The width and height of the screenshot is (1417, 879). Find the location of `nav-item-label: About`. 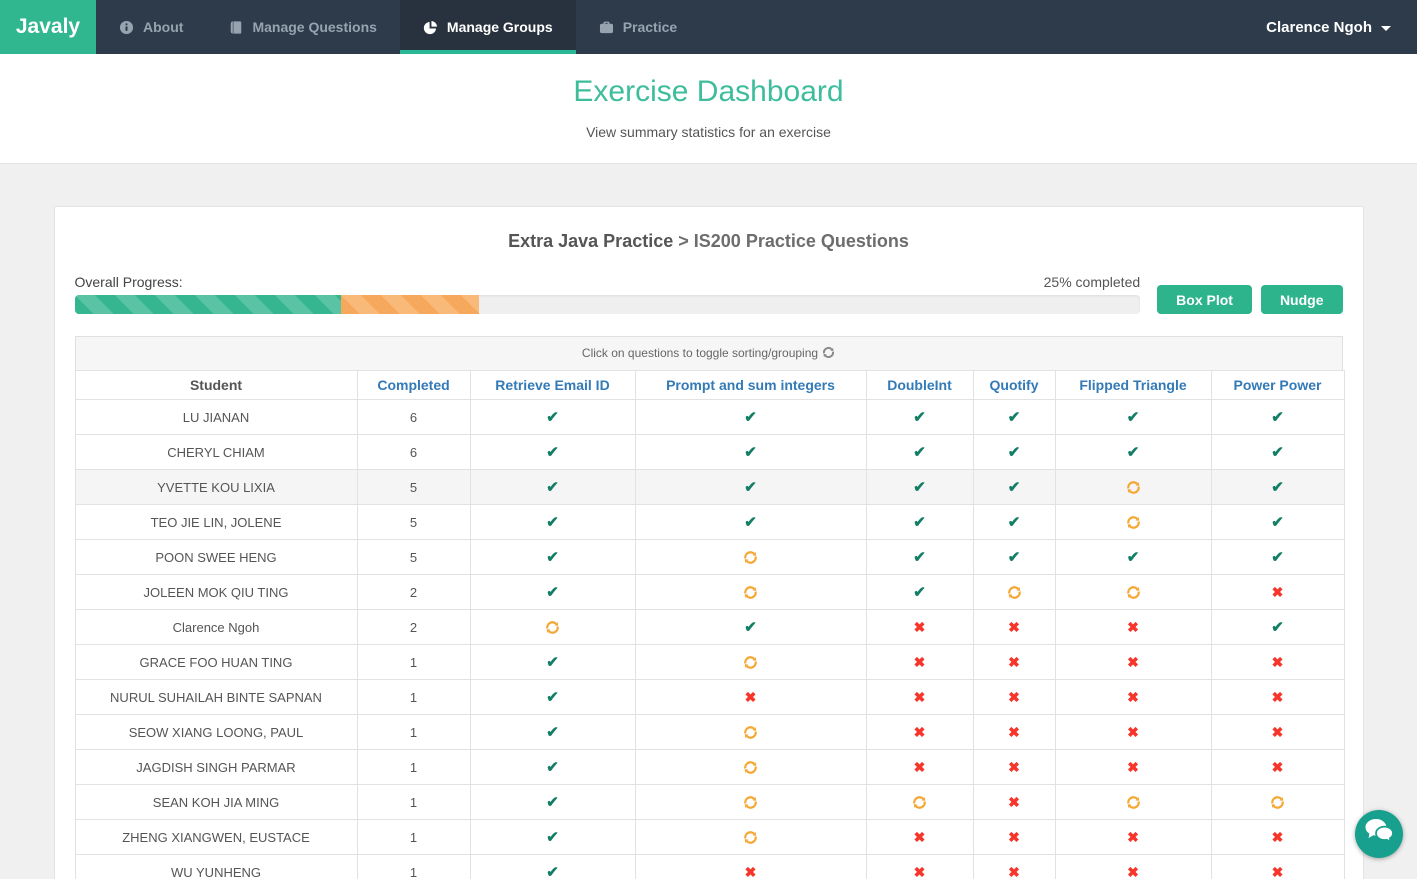

nav-item-label: About is located at coordinates (163, 27).